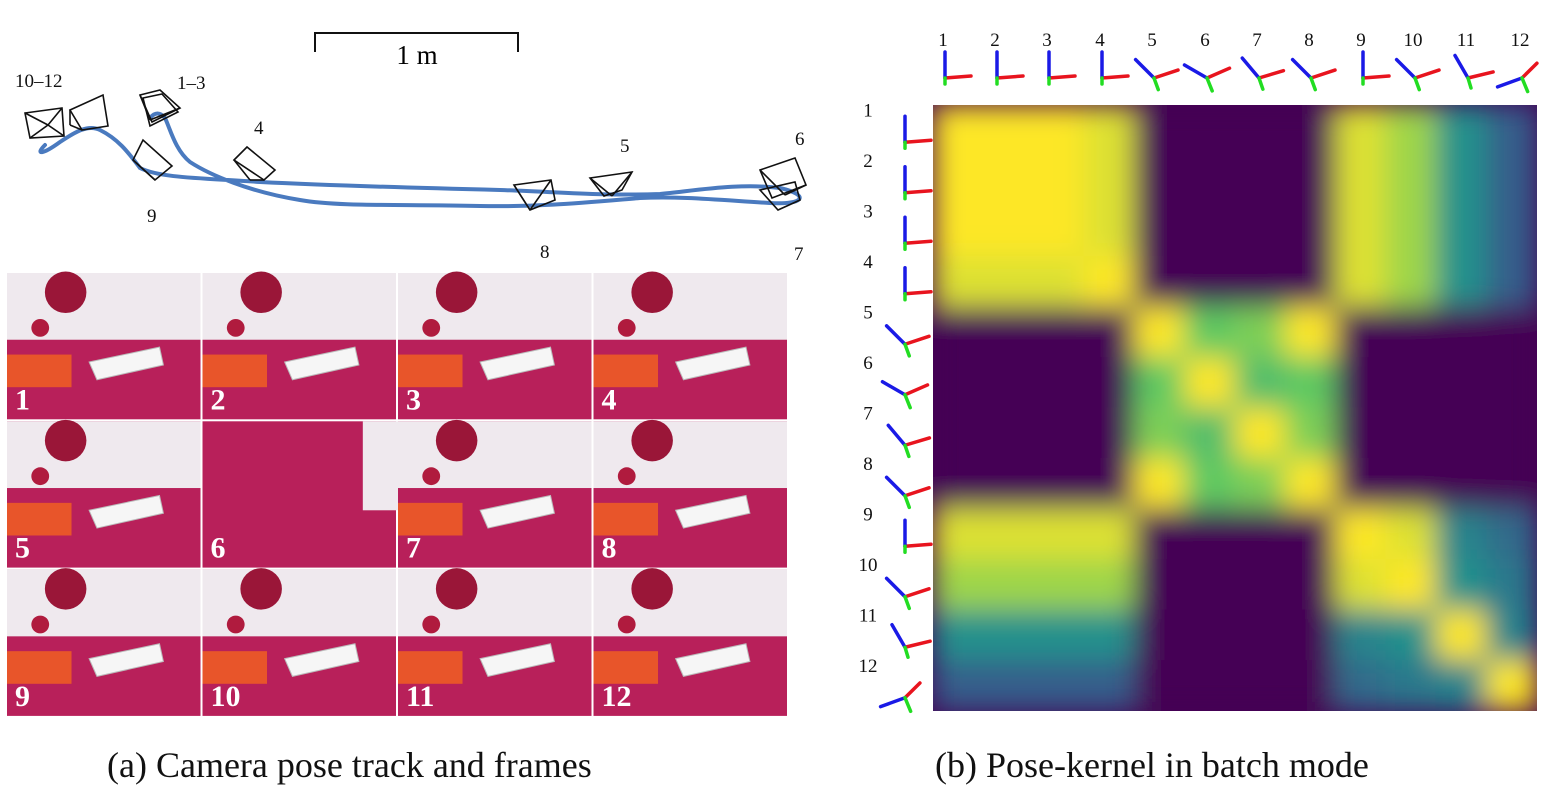 Image resolution: width=1567 pixels, height=795 pixels. What do you see at coordinates (420, 160) in the screenshot?
I see `camera-trajectory` at bounding box center [420, 160].